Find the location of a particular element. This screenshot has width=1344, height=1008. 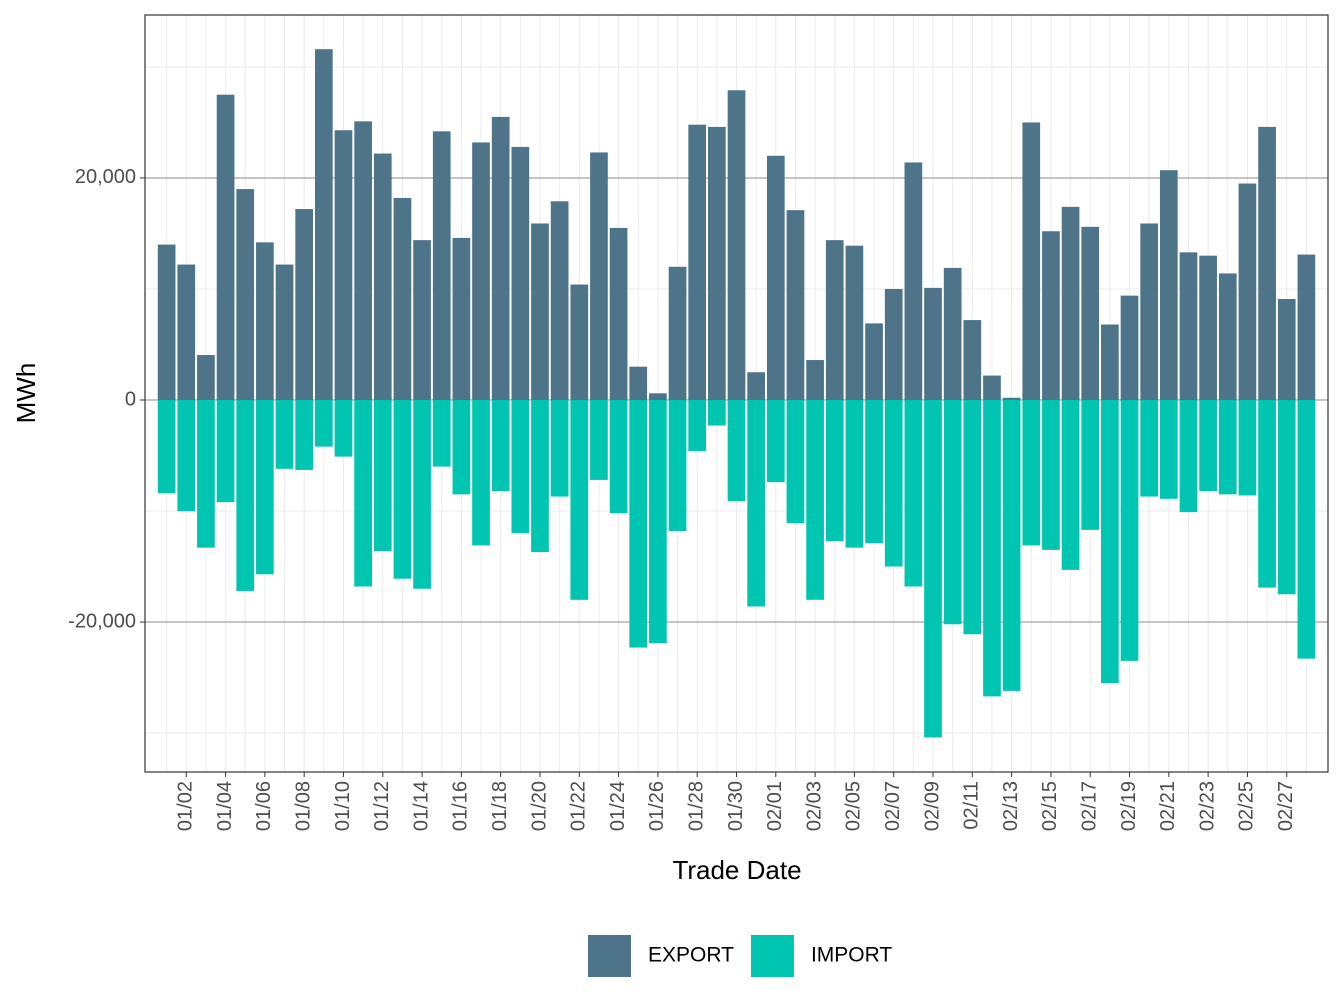

x-axis-title: Trade Date is located at coordinates (736, 870).